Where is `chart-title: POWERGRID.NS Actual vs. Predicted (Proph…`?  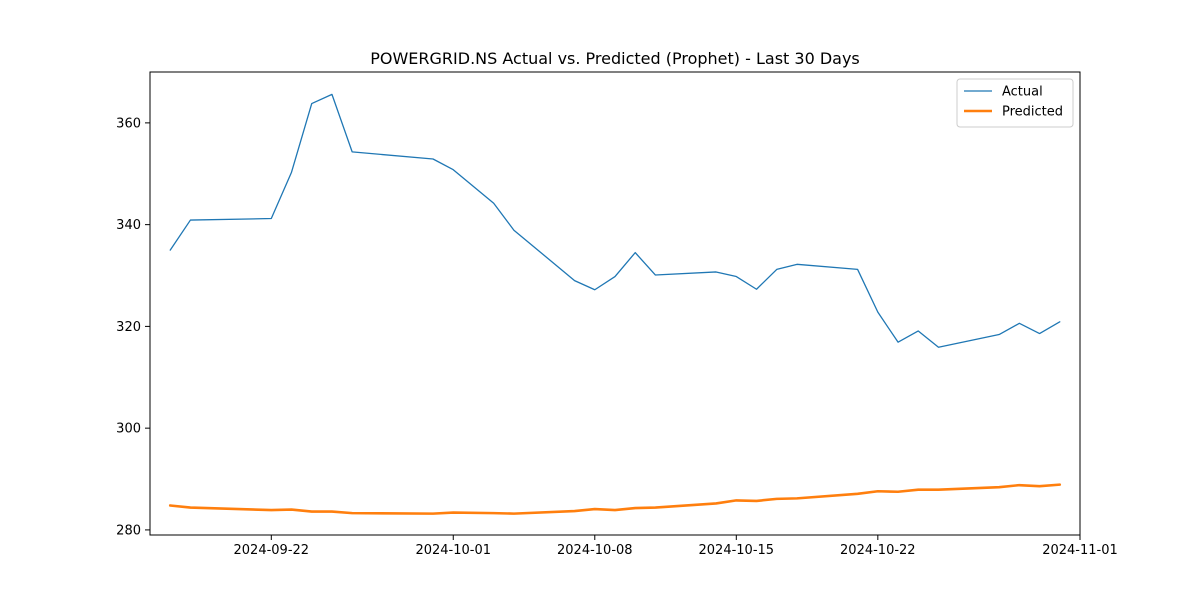
chart-title: POWERGRID.NS Actual vs. Predicted (Proph… is located at coordinates (615, 58).